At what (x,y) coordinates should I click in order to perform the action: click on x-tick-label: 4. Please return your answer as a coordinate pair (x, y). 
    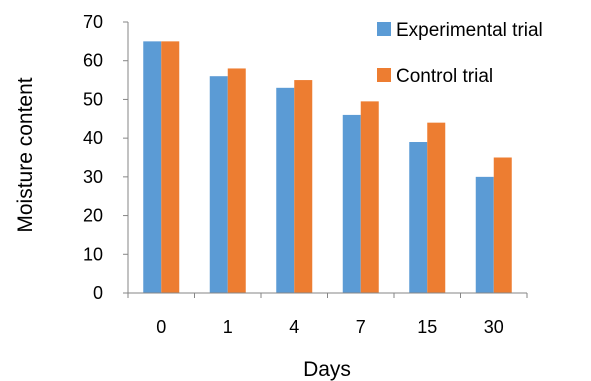
    Looking at the image, I should click on (294, 327).